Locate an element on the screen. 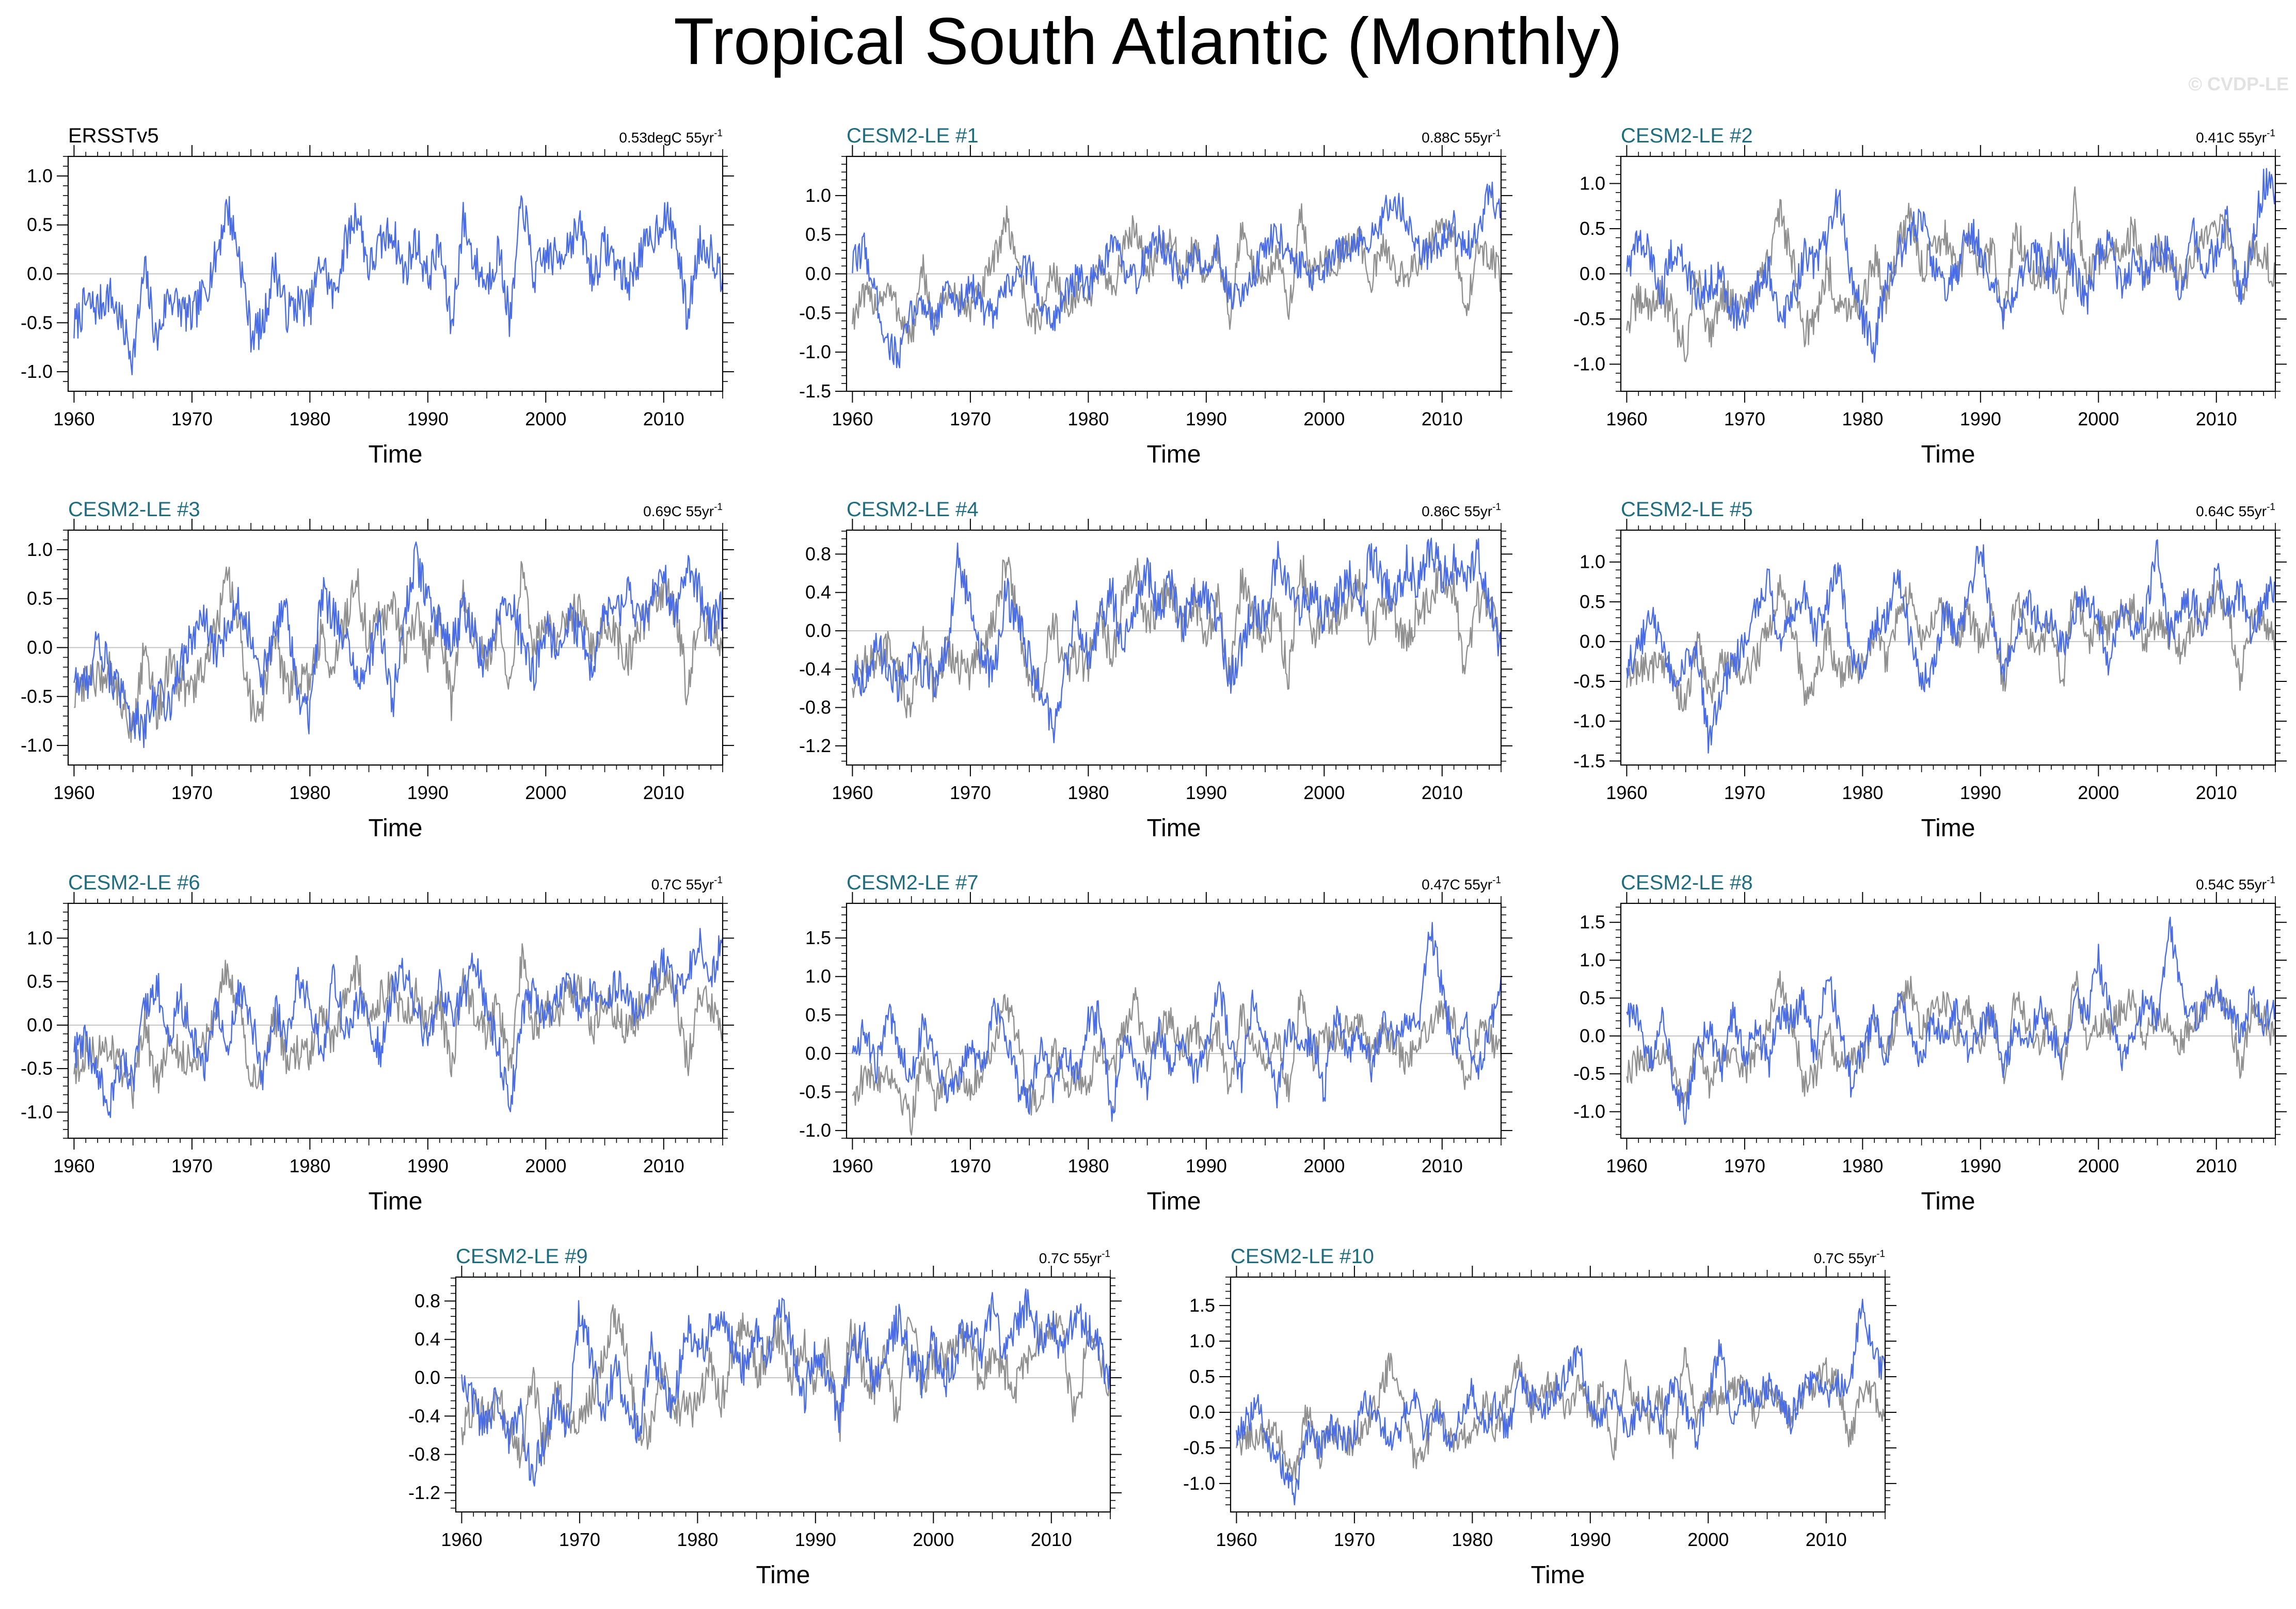 The height and width of the screenshot is (1609, 2296). panel-title: CESM2-LE #1 is located at coordinates (913, 135).